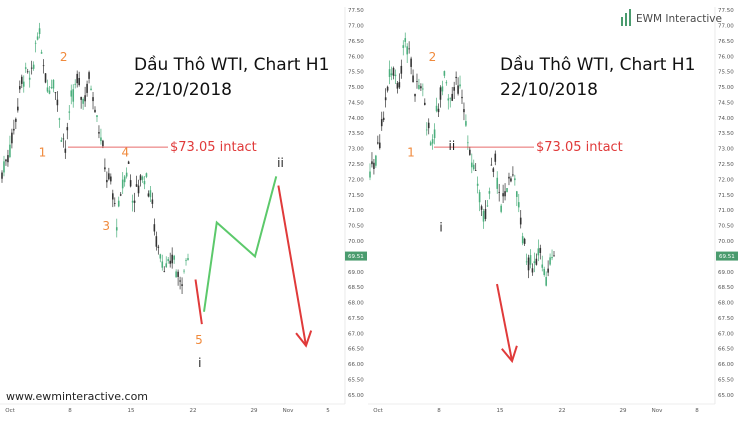 The height and width of the screenshot is (427, 742). Describe the element at coordinates (131, 411) in the screenshot. I see `x-tick-label: 15` at that location.